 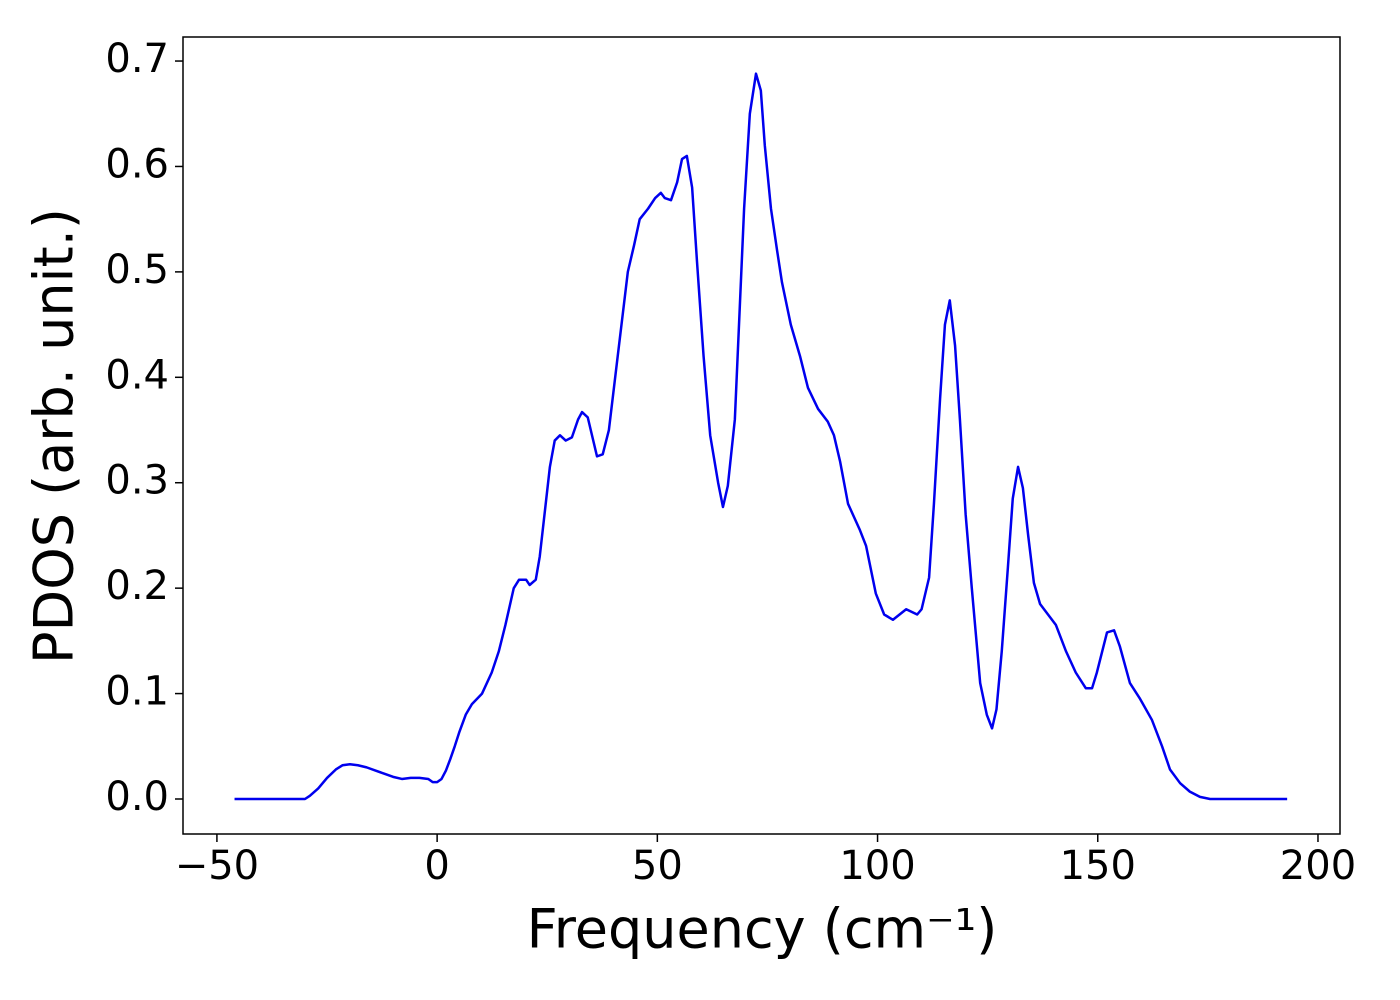 What do you see at coordinates (137, 164) in the screenshot?
I see `y-tick-label: 0.6` at bounding box center [137, 164].